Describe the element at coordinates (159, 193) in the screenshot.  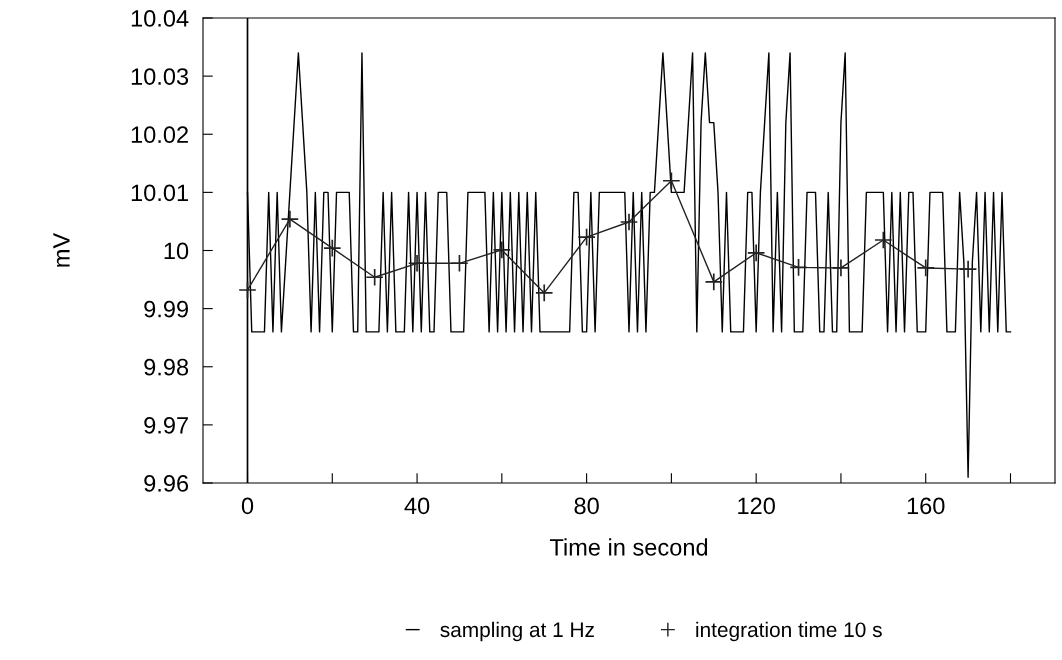
I see `y-tick-label: 10.01` at that location.